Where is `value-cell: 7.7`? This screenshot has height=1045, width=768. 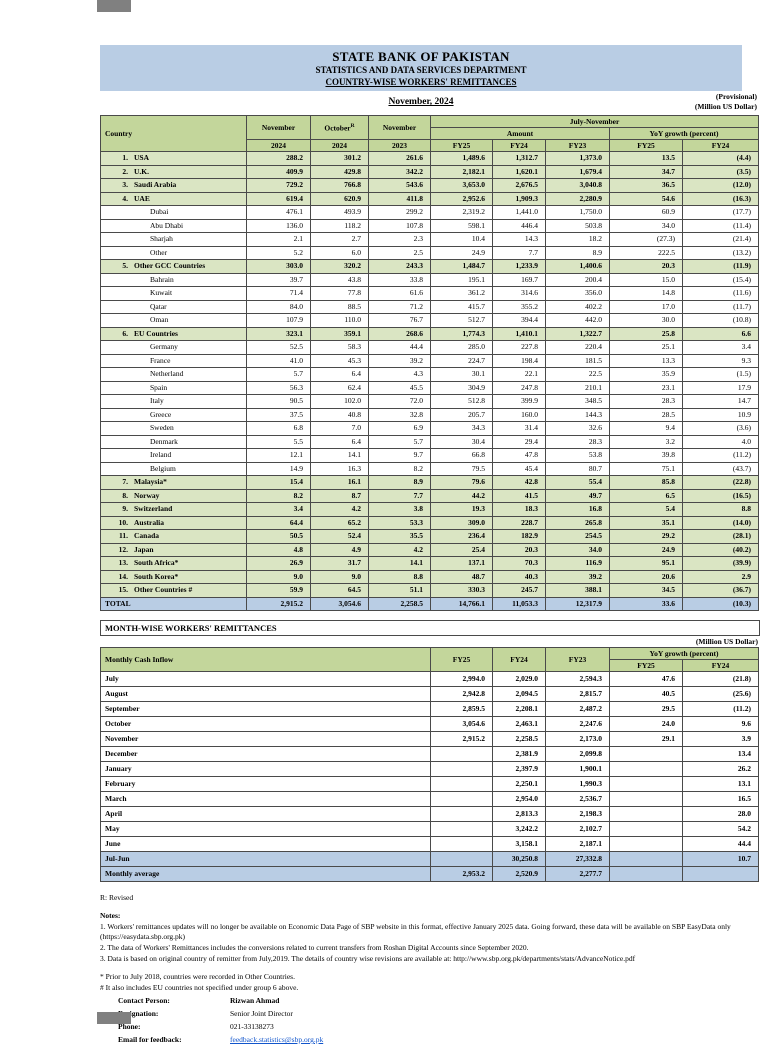
value-cell: 7.7 is located at coordinates (519, 252).